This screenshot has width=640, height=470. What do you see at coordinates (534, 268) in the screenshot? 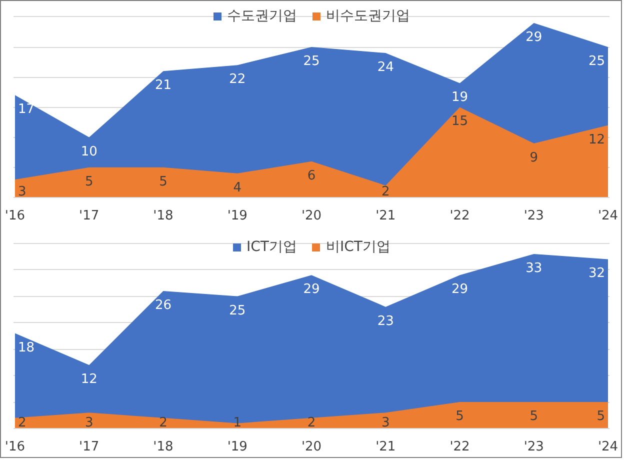
I see `data-label: 33` at bounding box center [534, 268].